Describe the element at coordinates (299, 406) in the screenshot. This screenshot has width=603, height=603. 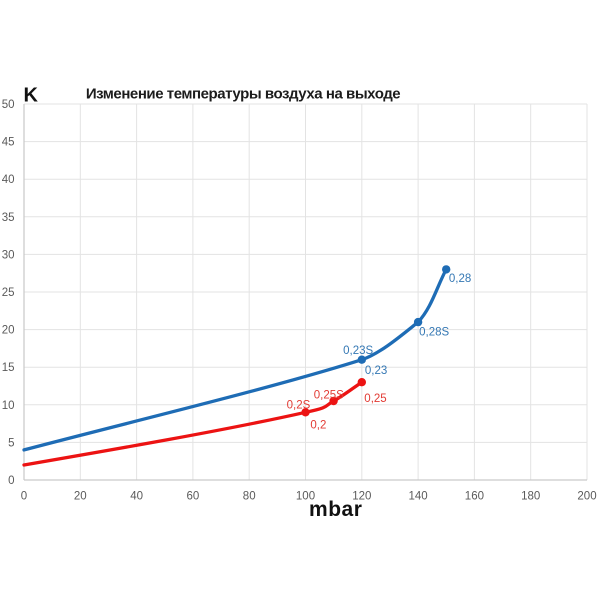
I see `svg-text: 0,2S` at that location.